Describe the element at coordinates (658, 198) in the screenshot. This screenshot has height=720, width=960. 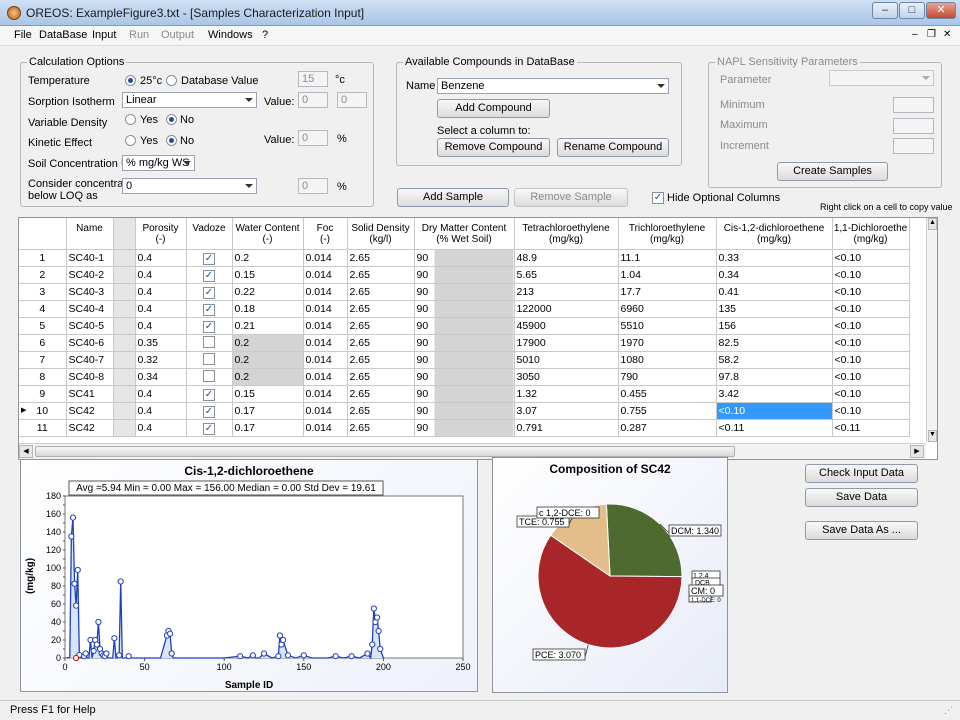
I see `hide-optional-checkbox: ✓` at that location.